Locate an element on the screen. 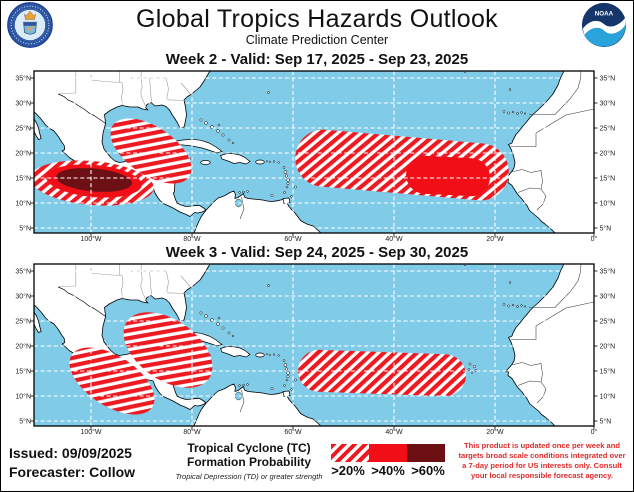 This screenshot has width=634, height=492. legend-swatch-dark is located at coordinates (426, 453).